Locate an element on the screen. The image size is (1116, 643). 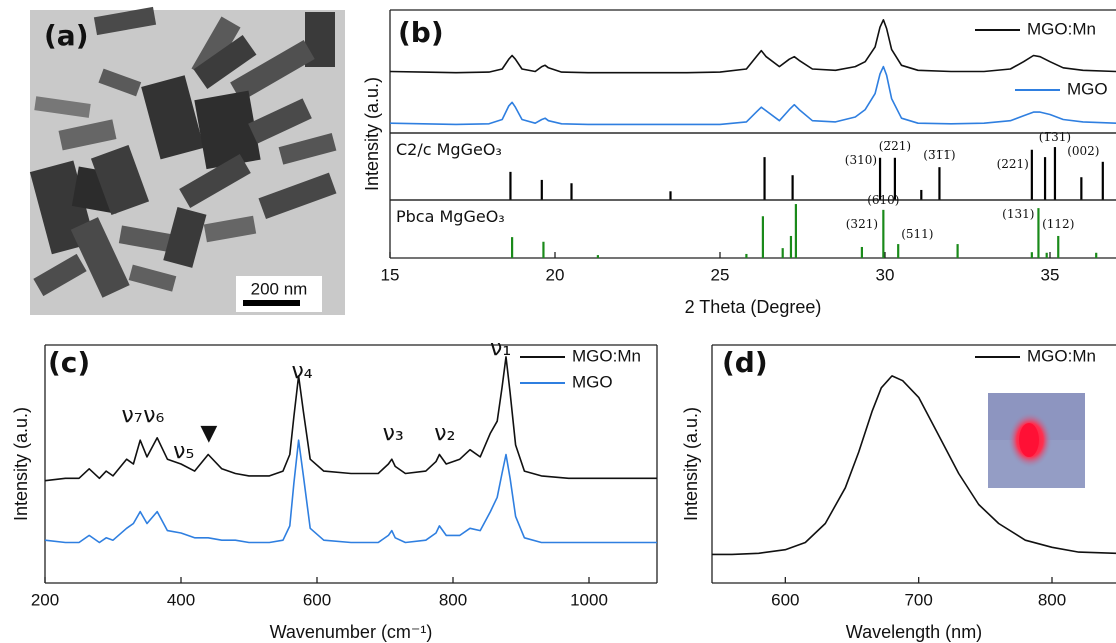
inset-photo is located at coordinates (1036, 440).